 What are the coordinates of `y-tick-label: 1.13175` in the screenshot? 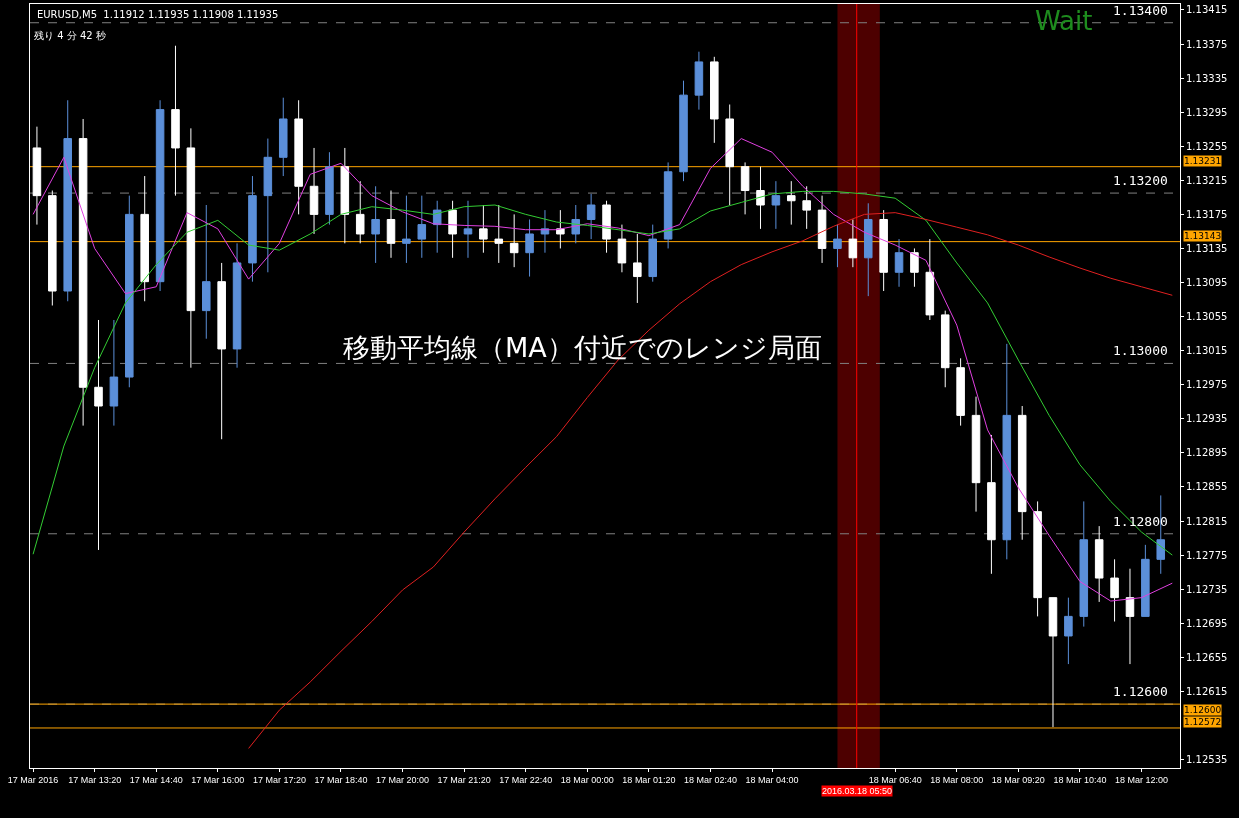 It's located at (1207, 214).